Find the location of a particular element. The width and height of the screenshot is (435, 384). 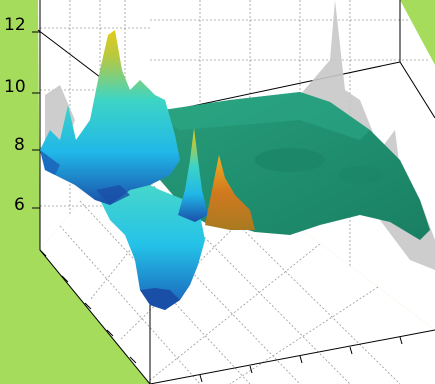

z-tick-label: 12 is located at coordinates (15, 25).